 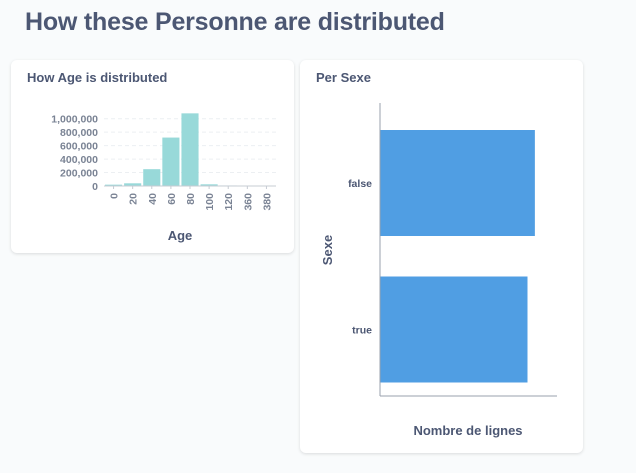 I want to click on age-x-tick-label: 20, so click(x=134, y=199).